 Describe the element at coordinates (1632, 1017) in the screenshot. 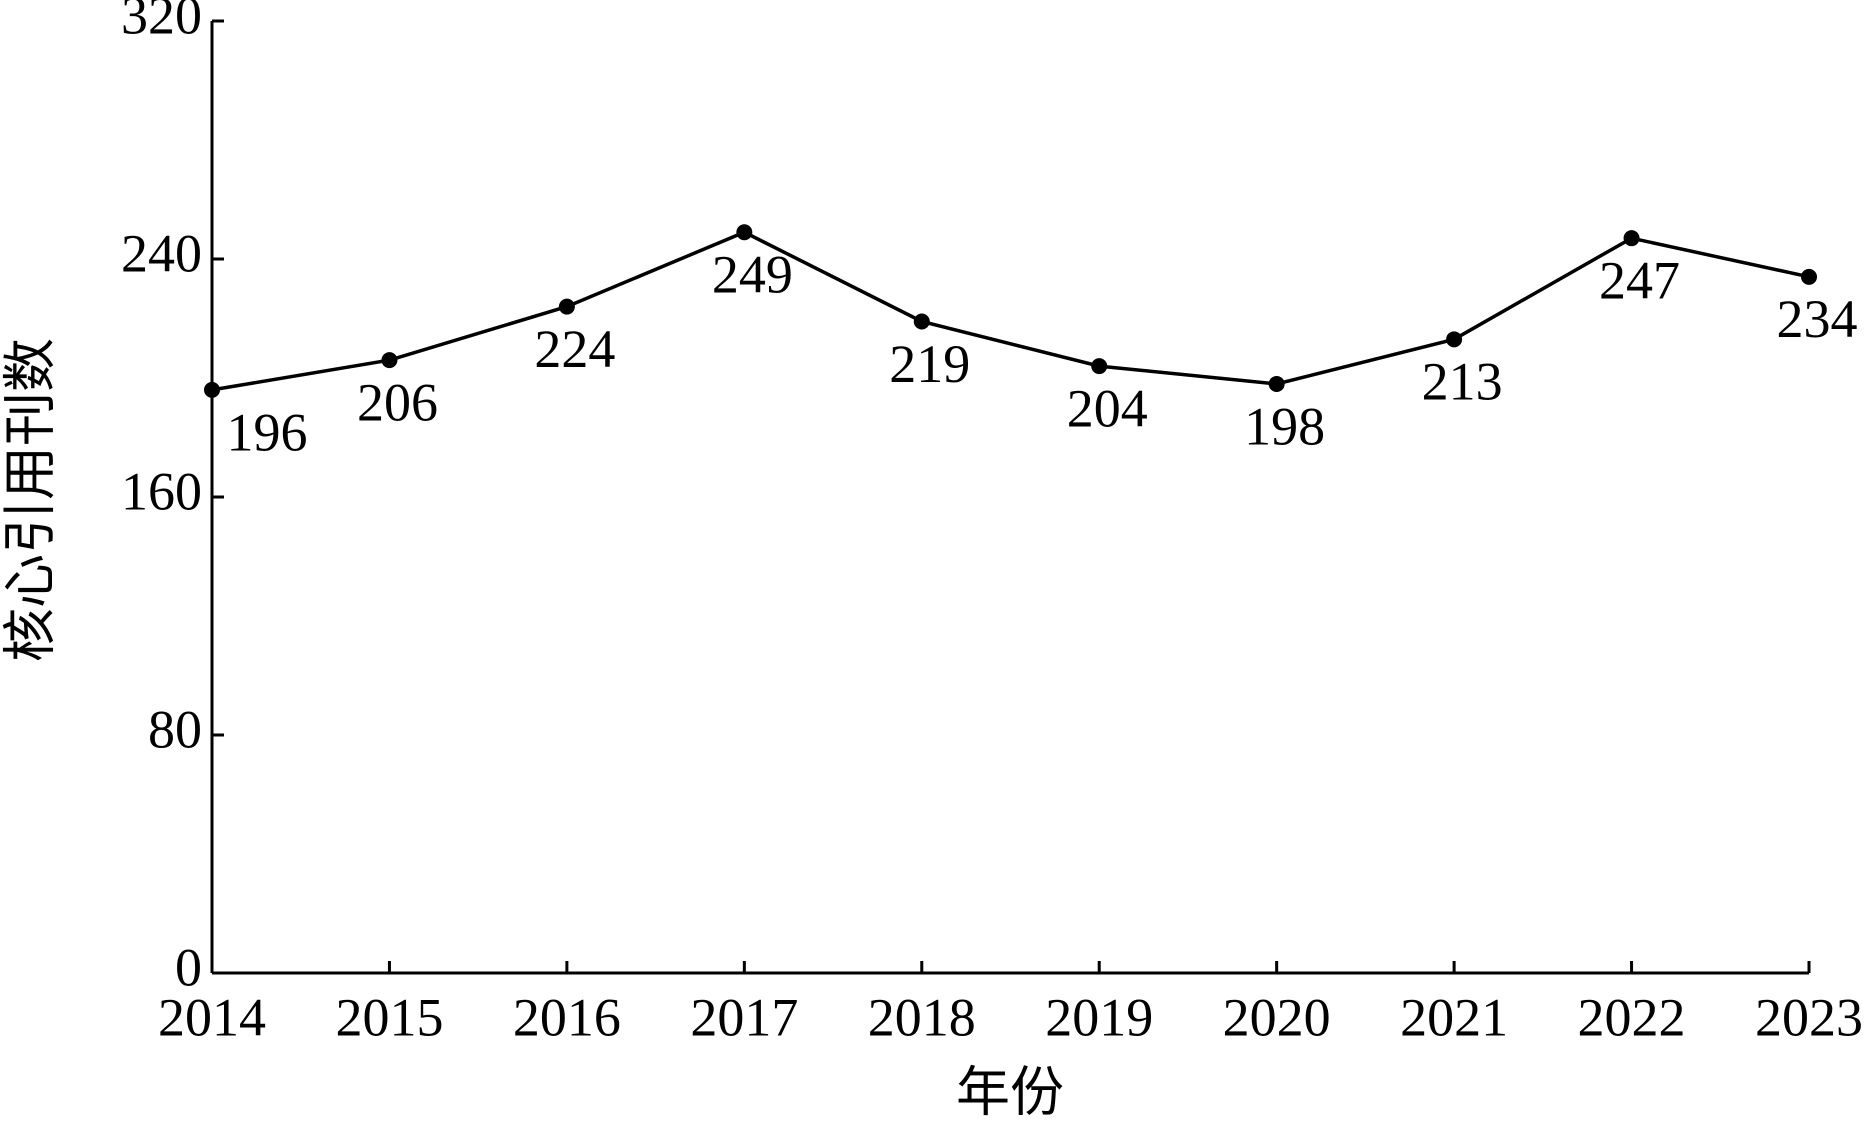

I see `x-tick-label: 2022` at that location.